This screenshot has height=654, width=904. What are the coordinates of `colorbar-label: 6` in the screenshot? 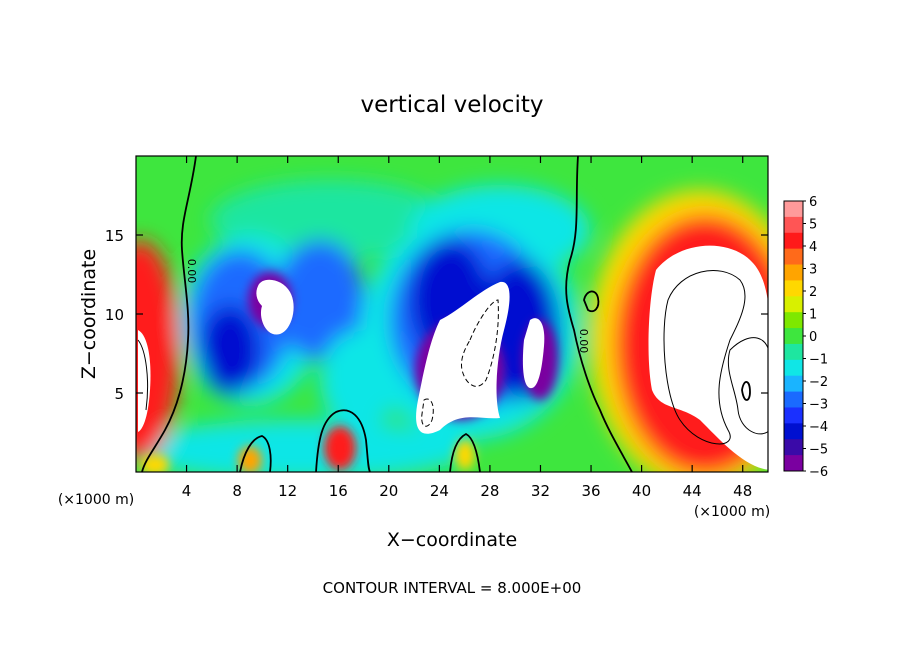 It's located at (813, 202).